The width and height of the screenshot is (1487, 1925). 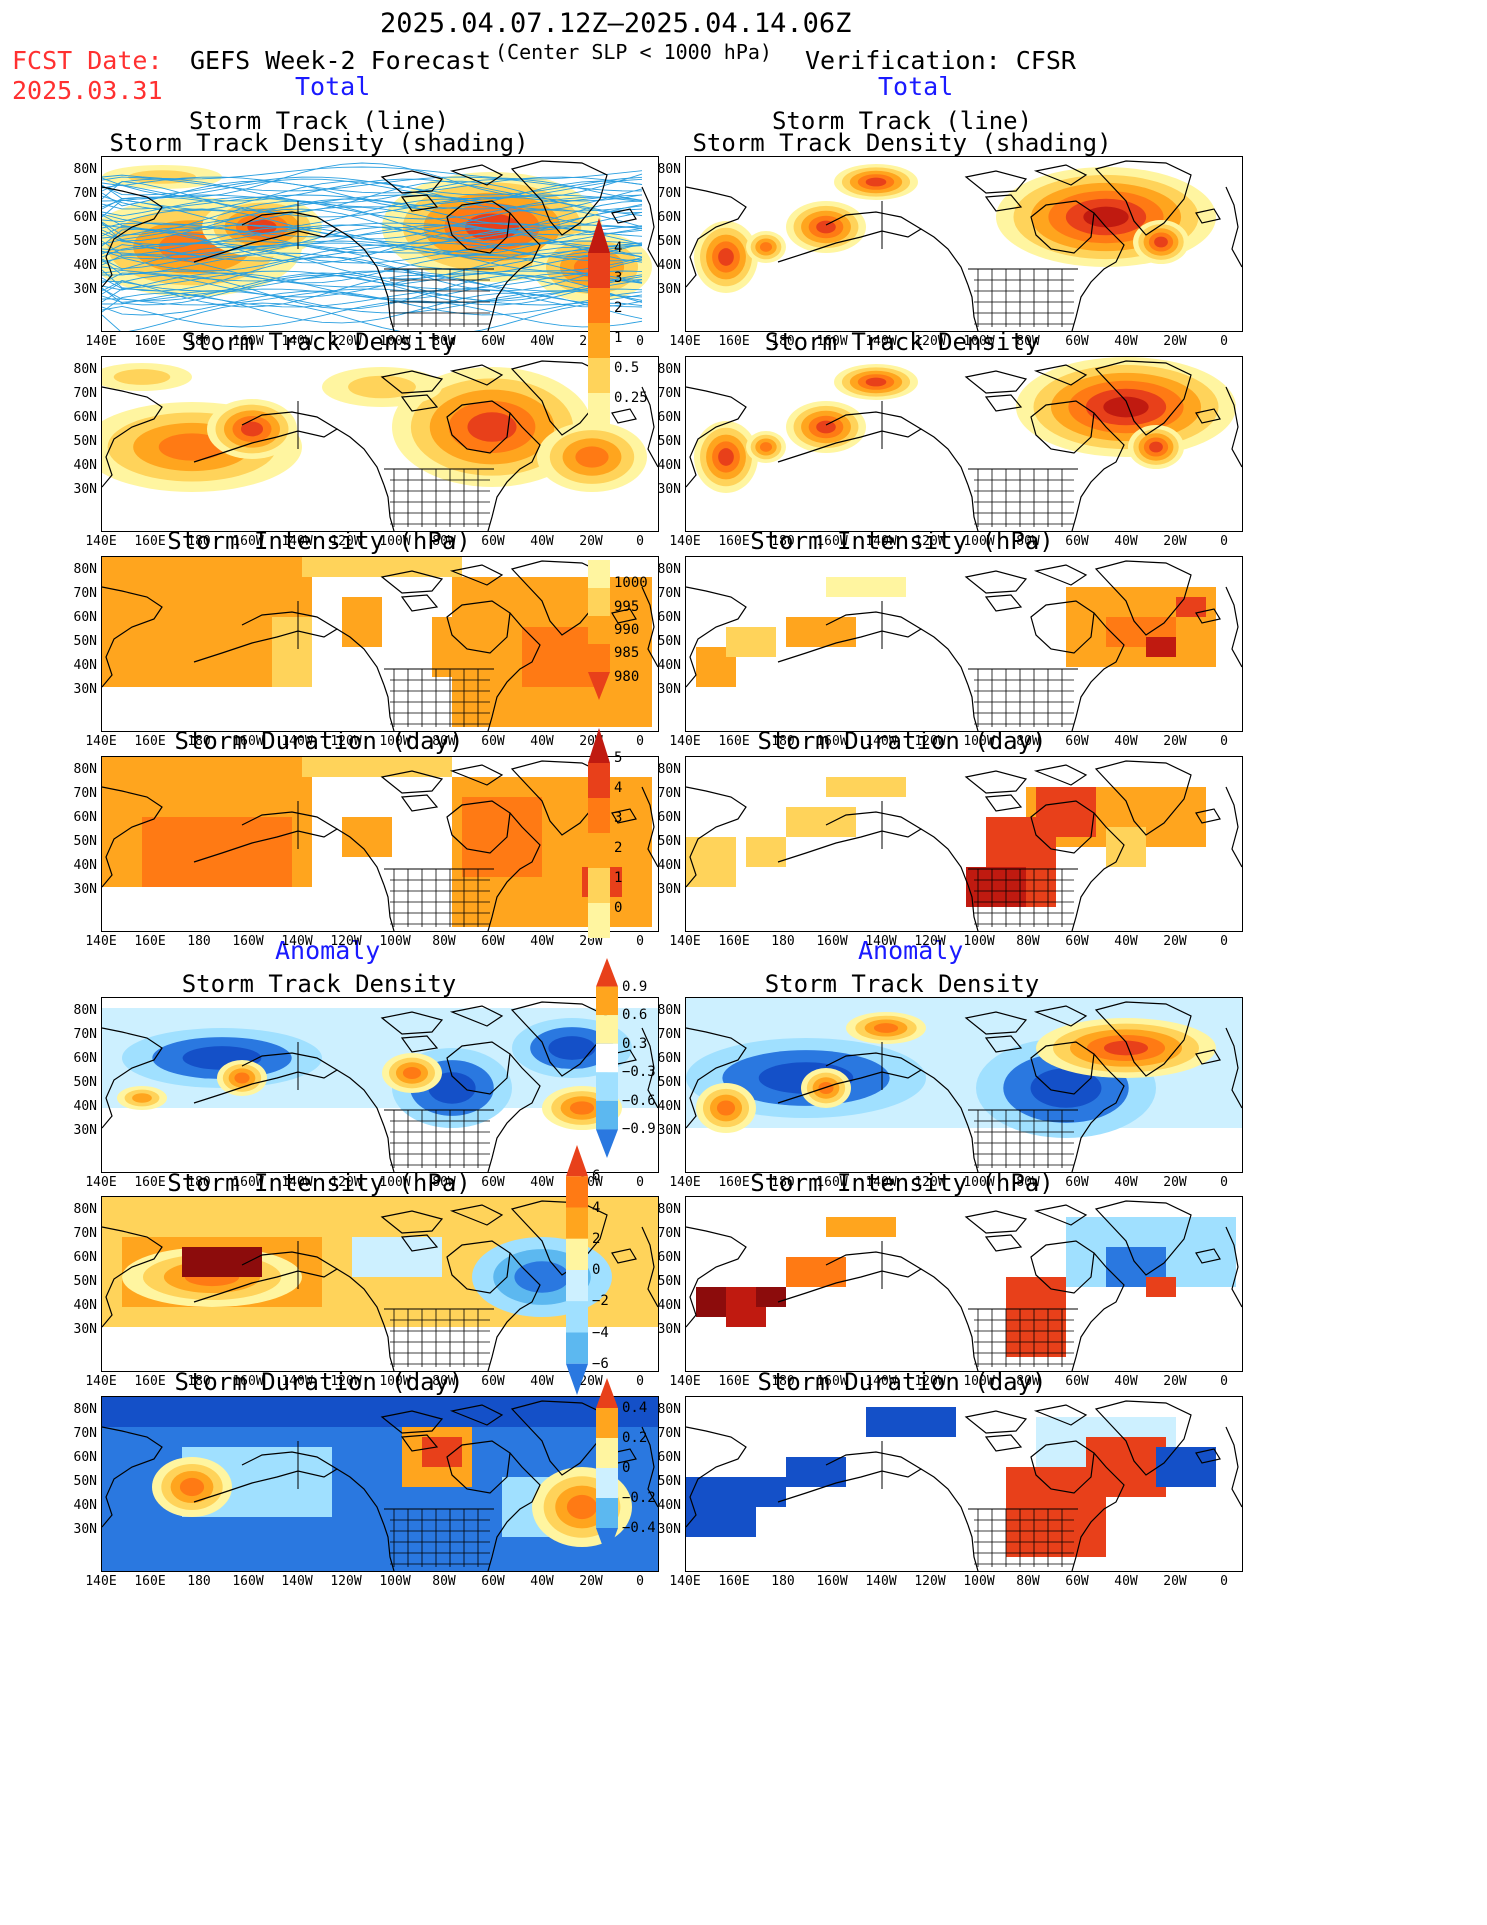 I want to click on lon-tick-label: 120W, so click(x=930, y=1381).